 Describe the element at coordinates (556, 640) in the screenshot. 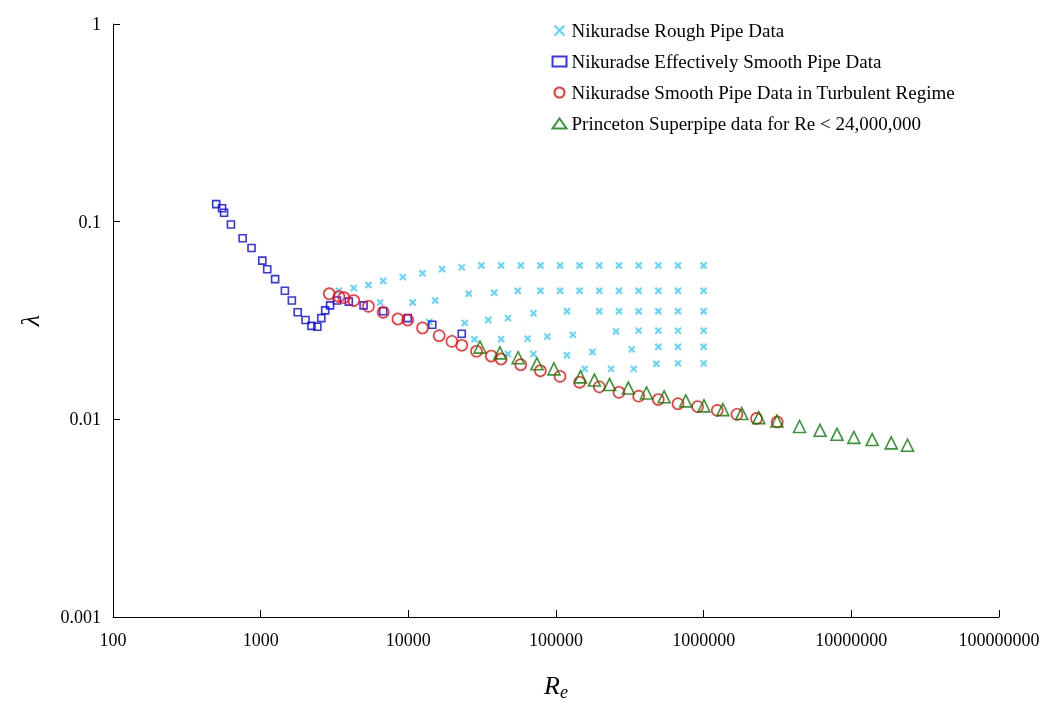

I see `x-tick-label: 100000` at that location.